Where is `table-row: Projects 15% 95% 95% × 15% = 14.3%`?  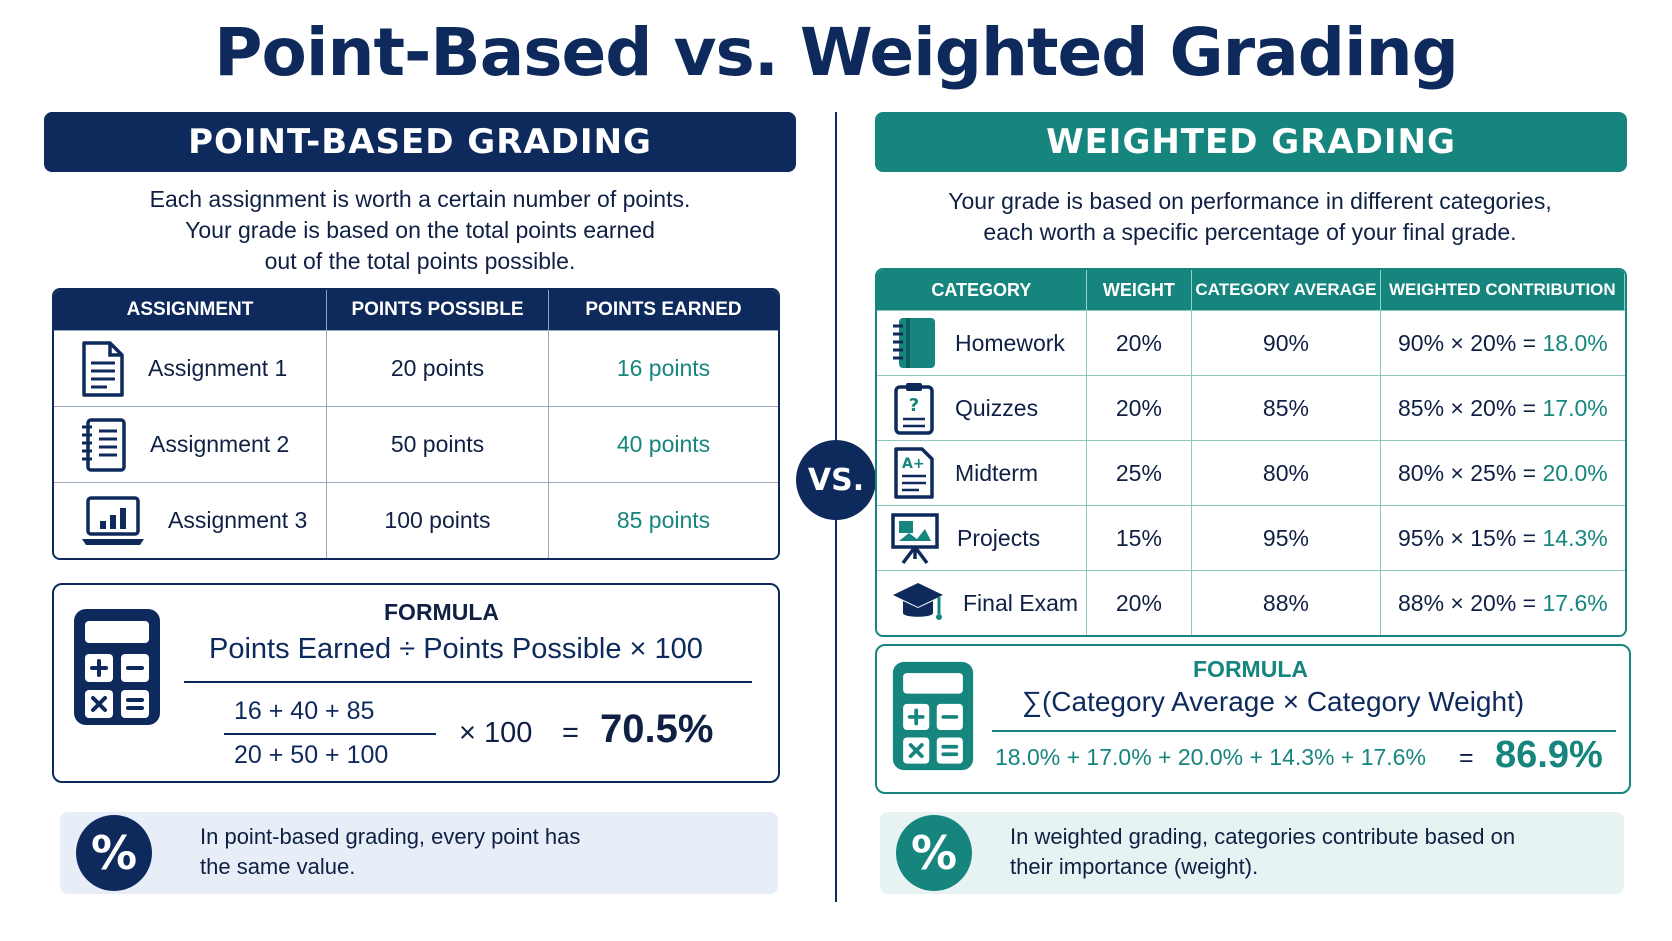
table-row: Projects 15% 95% 95% × 15% = 14.3% is located at coordinates (1251, 537).